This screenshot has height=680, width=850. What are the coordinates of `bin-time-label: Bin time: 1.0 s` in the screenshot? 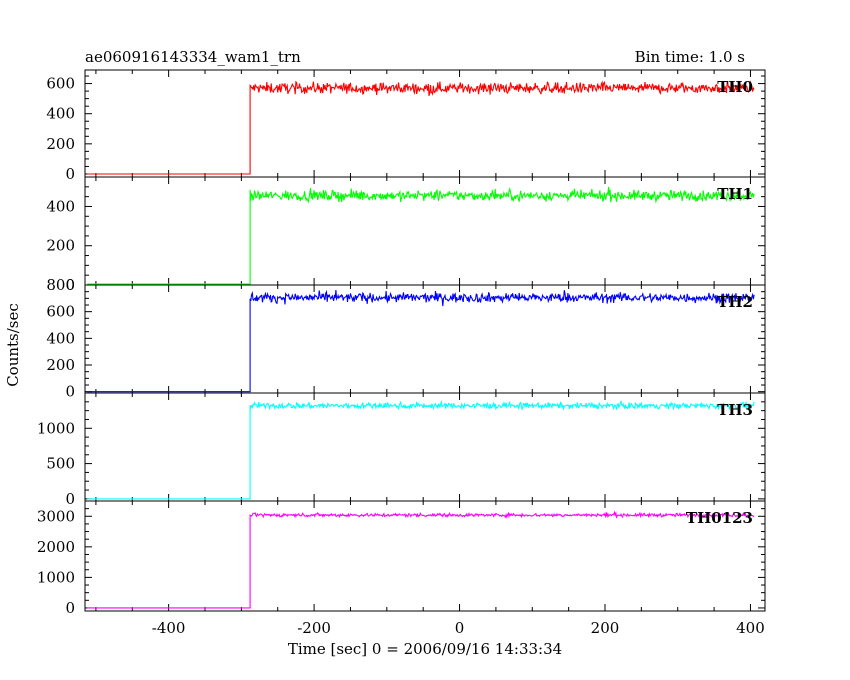 It's located at (690, 57).